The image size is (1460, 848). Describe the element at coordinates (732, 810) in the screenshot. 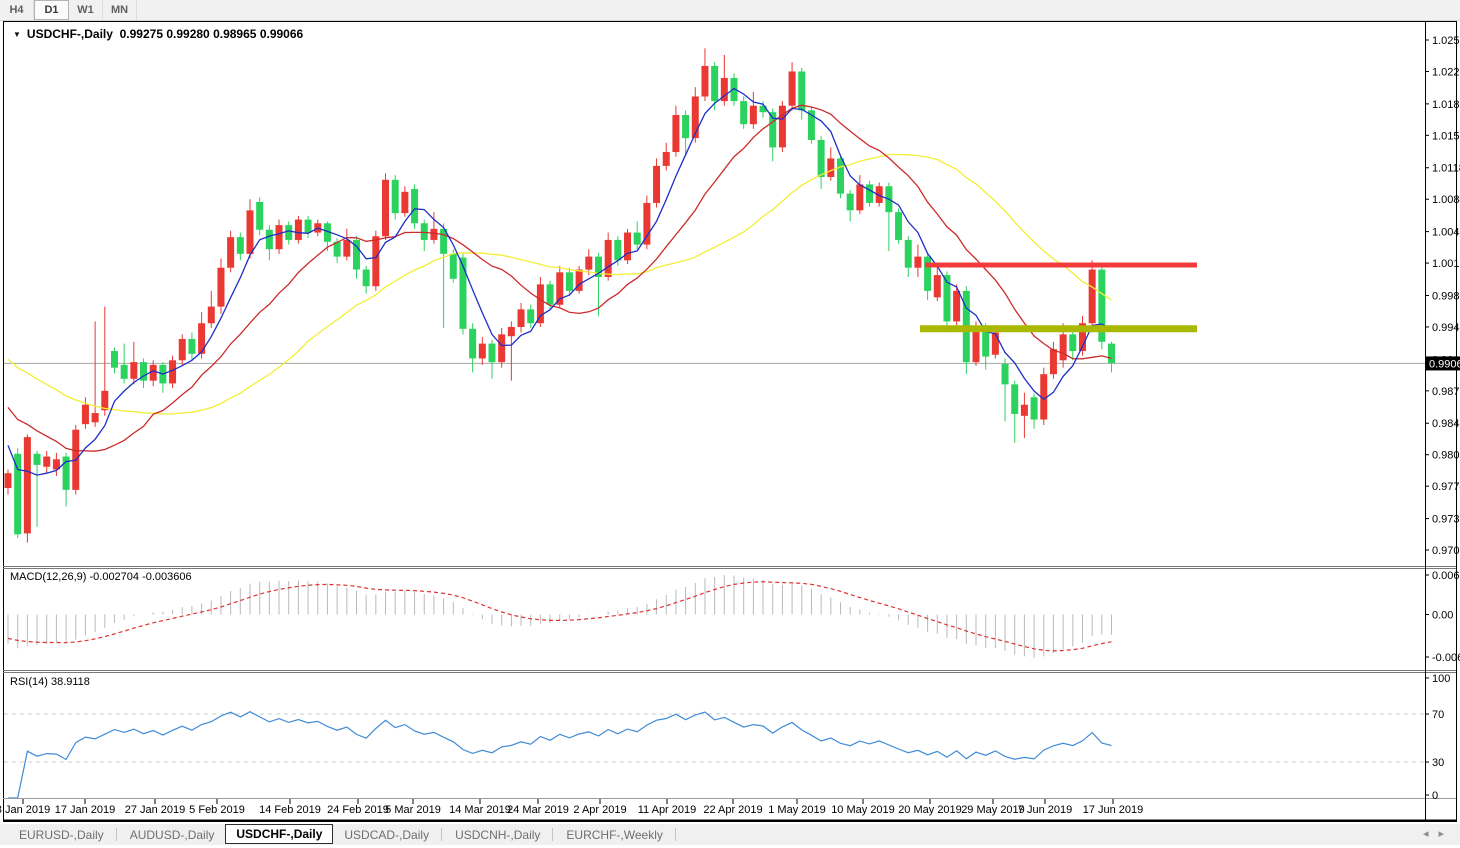

I see `date-axis-label: 22 Apr 2019` at that location.